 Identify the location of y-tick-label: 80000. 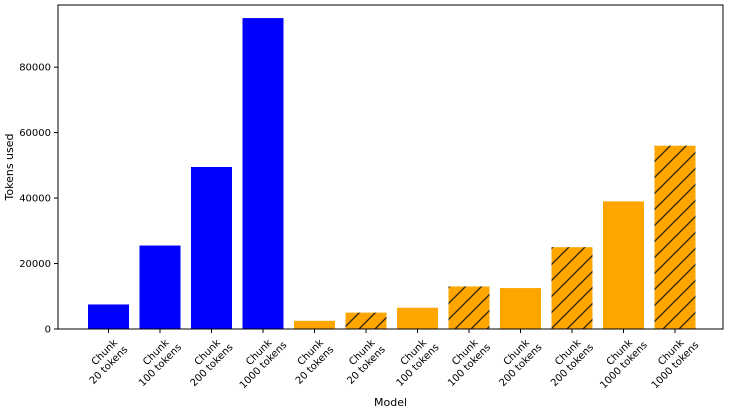
(35, 68).